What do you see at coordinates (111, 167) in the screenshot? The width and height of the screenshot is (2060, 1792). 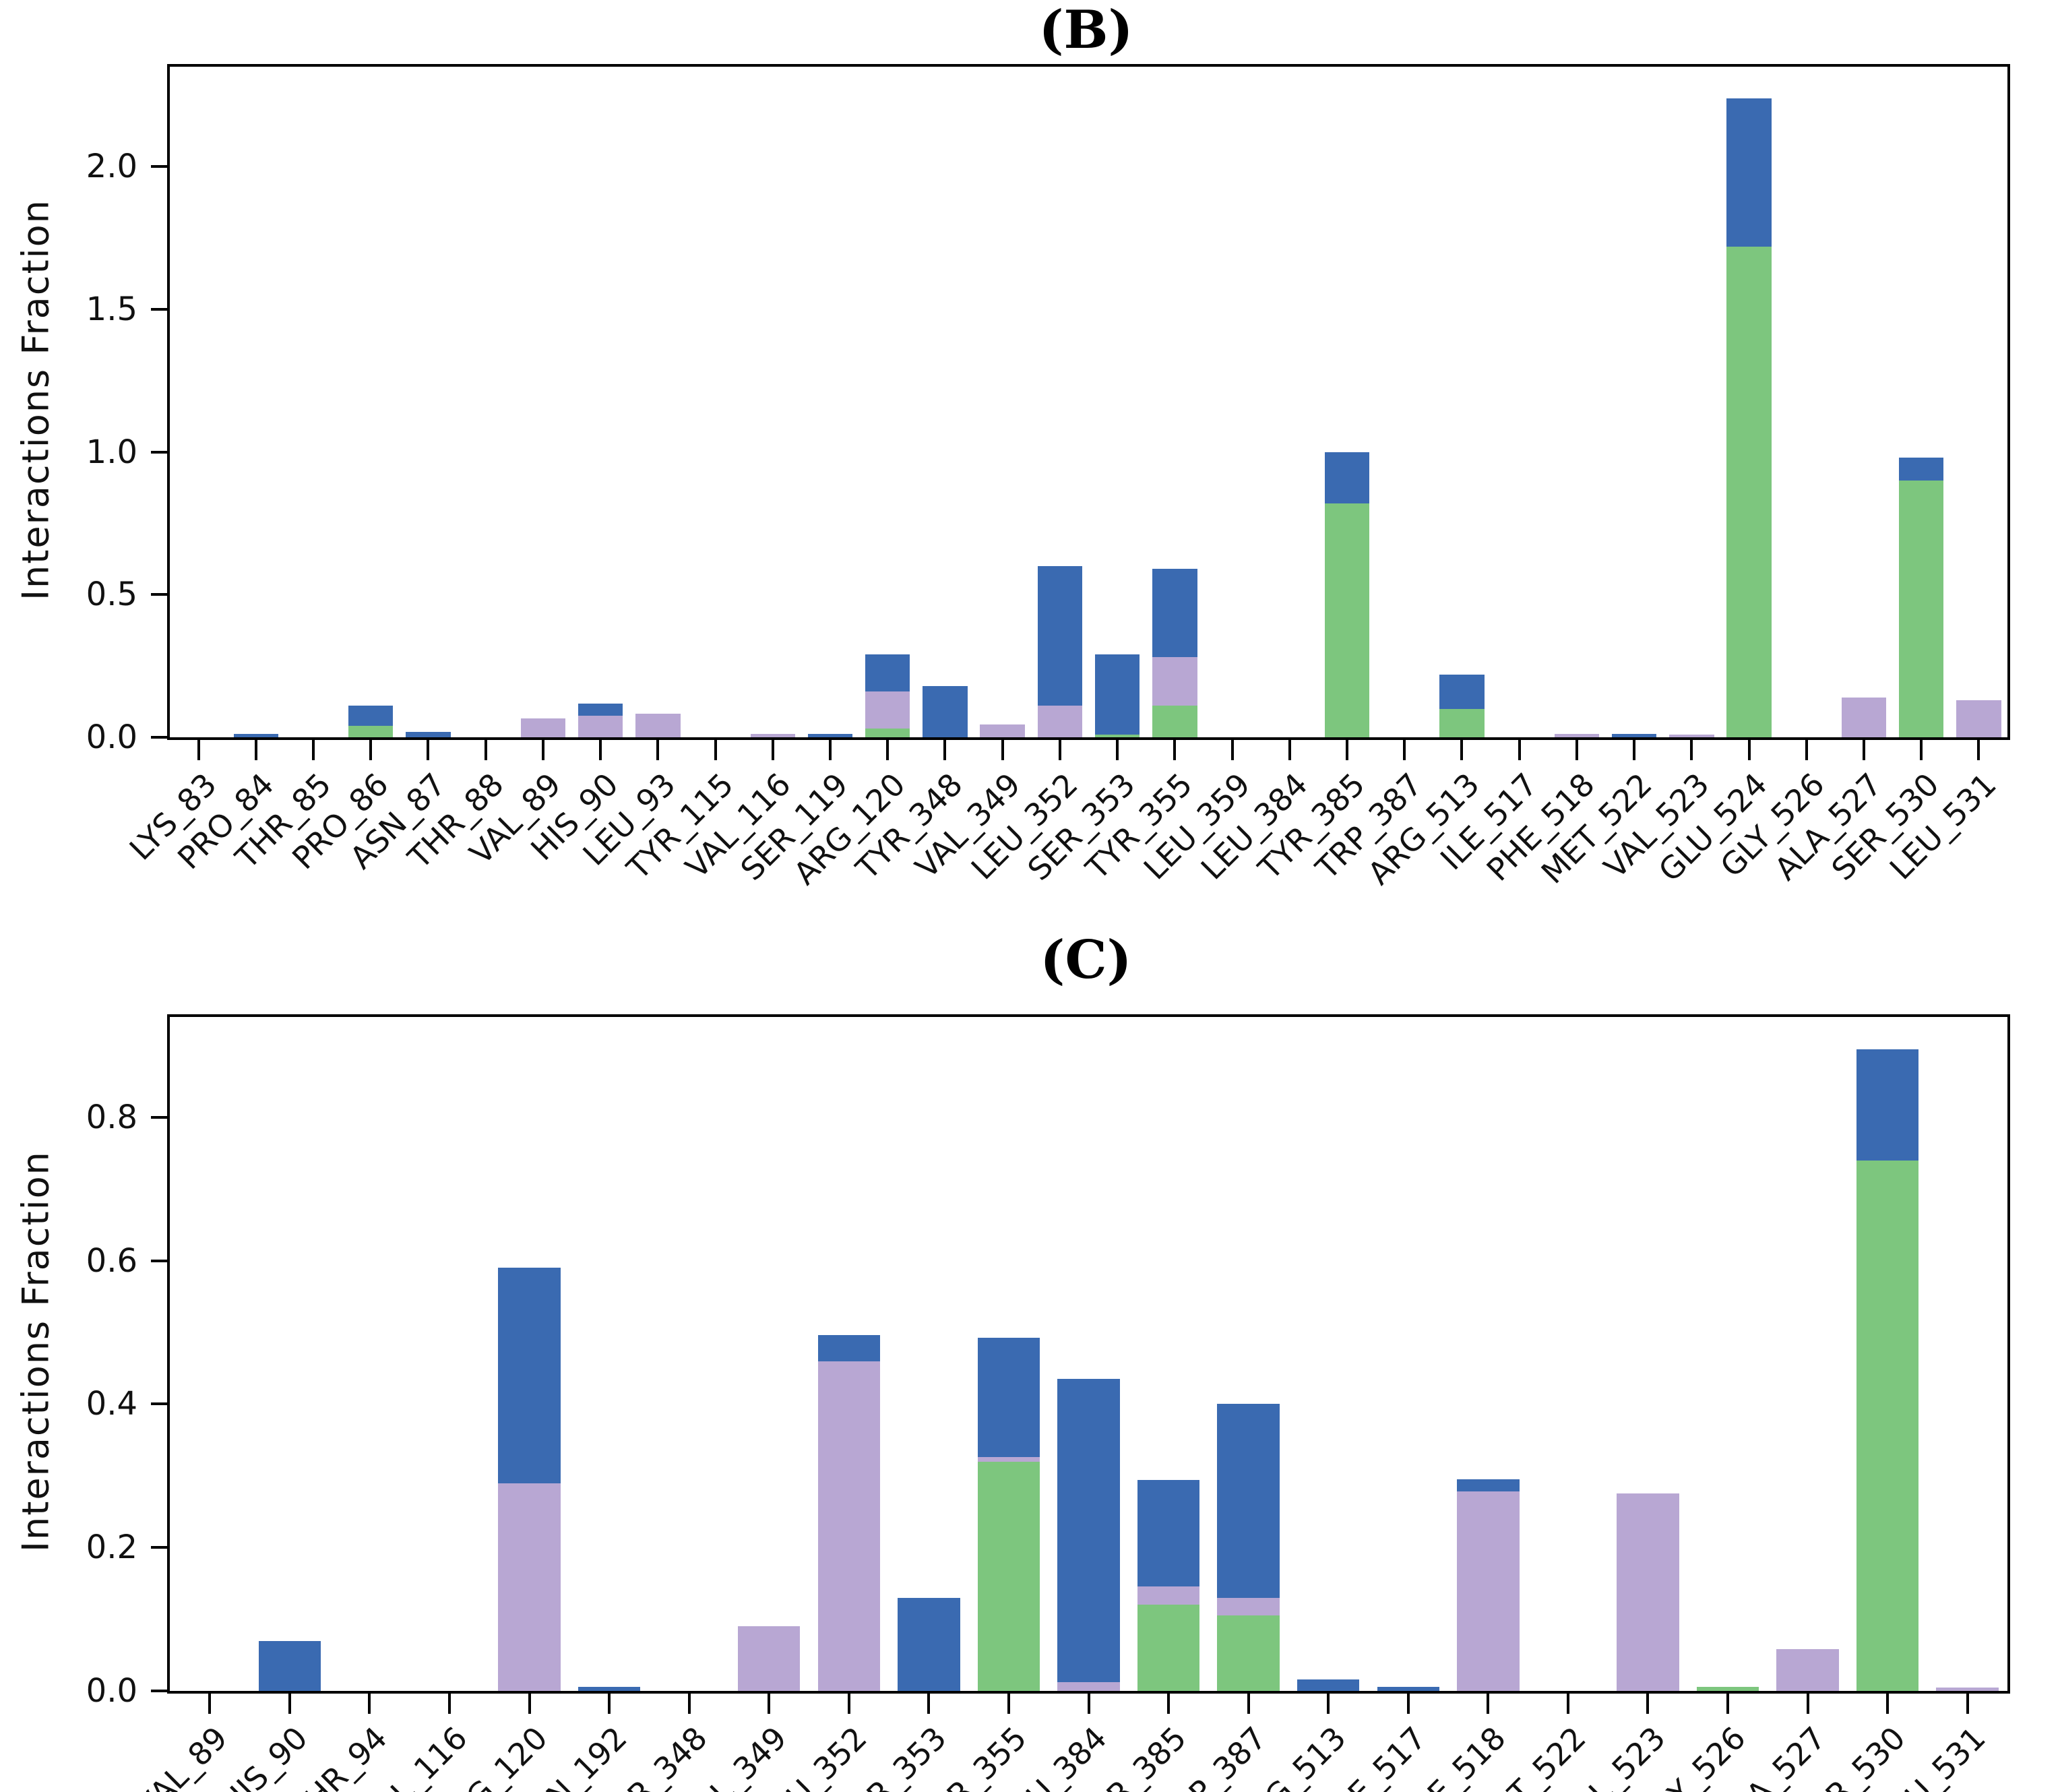 I see `y-tick-label: 2.0` at bounding box center [111, 167].